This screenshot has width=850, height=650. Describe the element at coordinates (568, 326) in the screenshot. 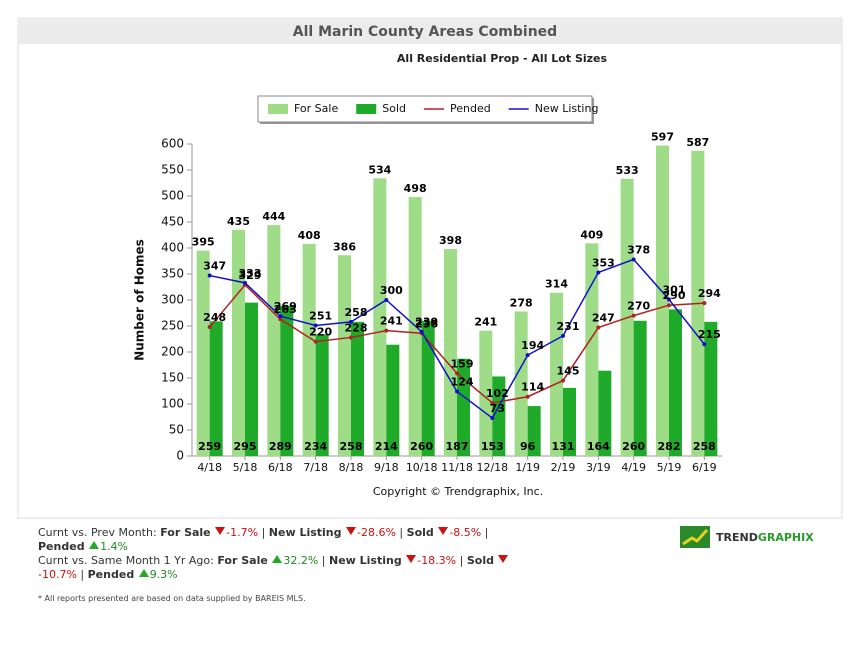

I see `line-value-label: 231` at that location.